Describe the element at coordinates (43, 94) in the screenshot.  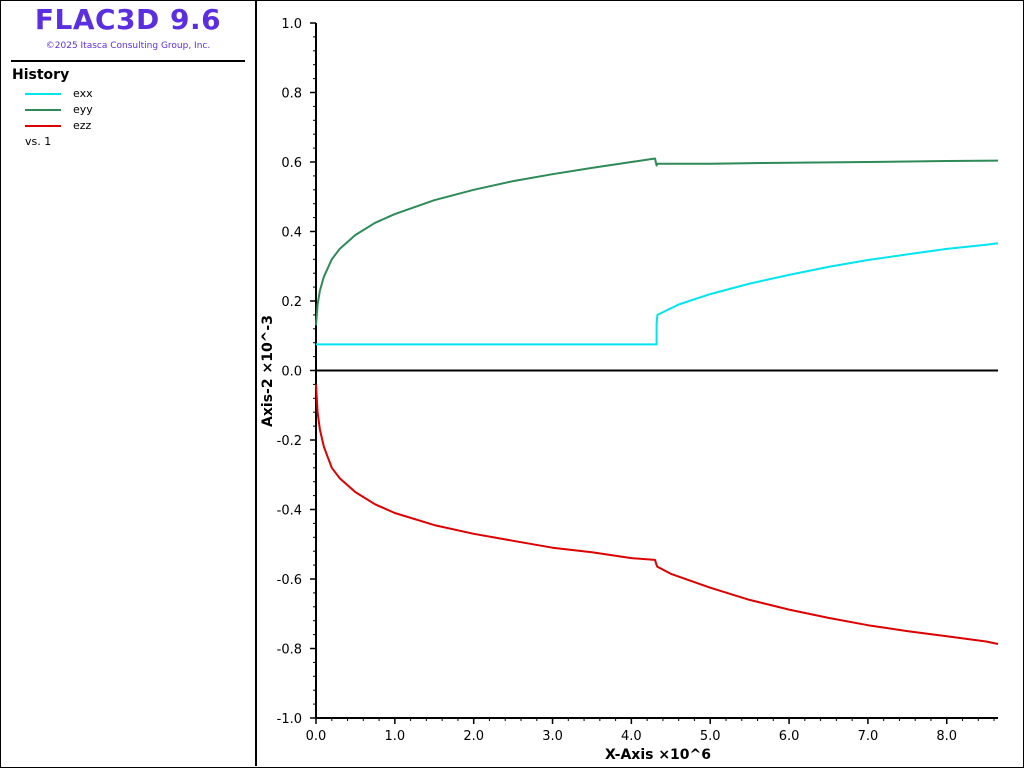
I see `legend-swatch-exx` at that location.